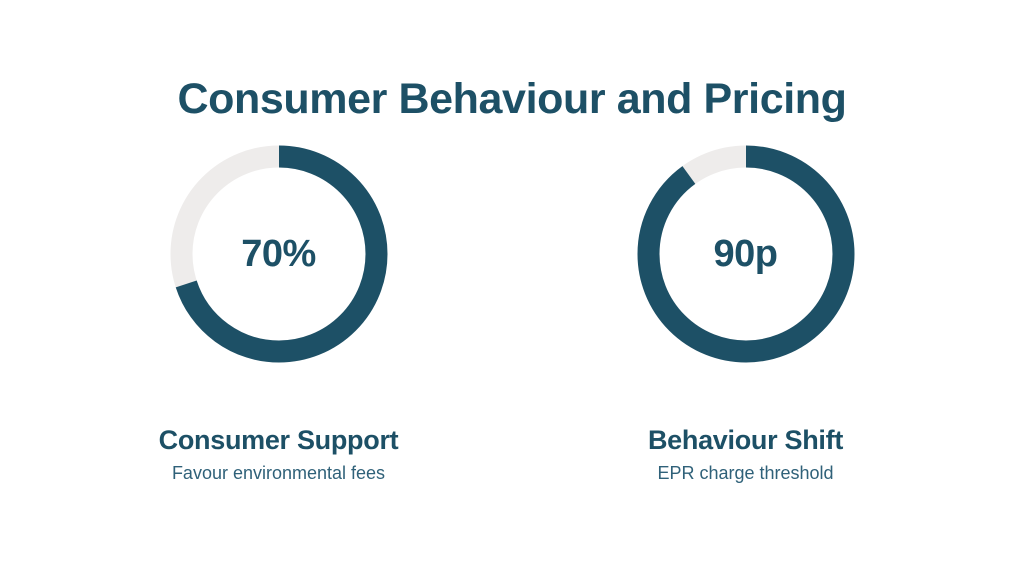  I want to click on donut-chart-behaviour-shift: 90p, so click(746, 254).